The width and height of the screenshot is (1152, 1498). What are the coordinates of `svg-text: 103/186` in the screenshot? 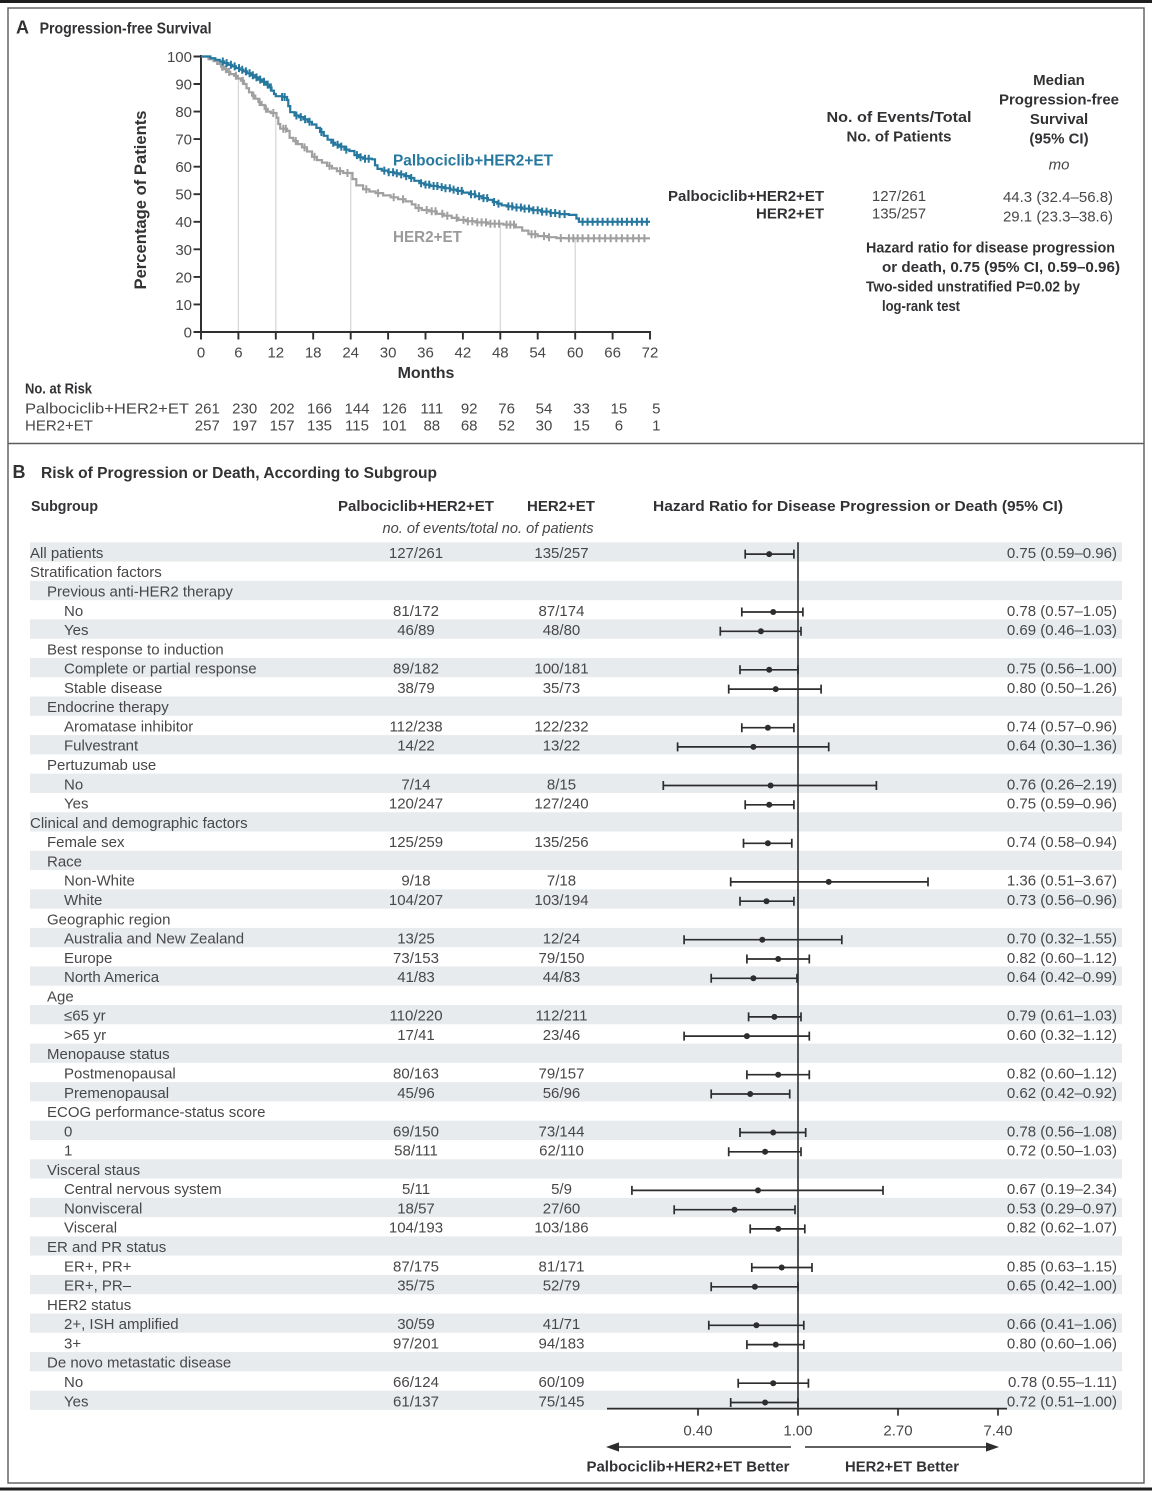 It's located at (561, 1228).